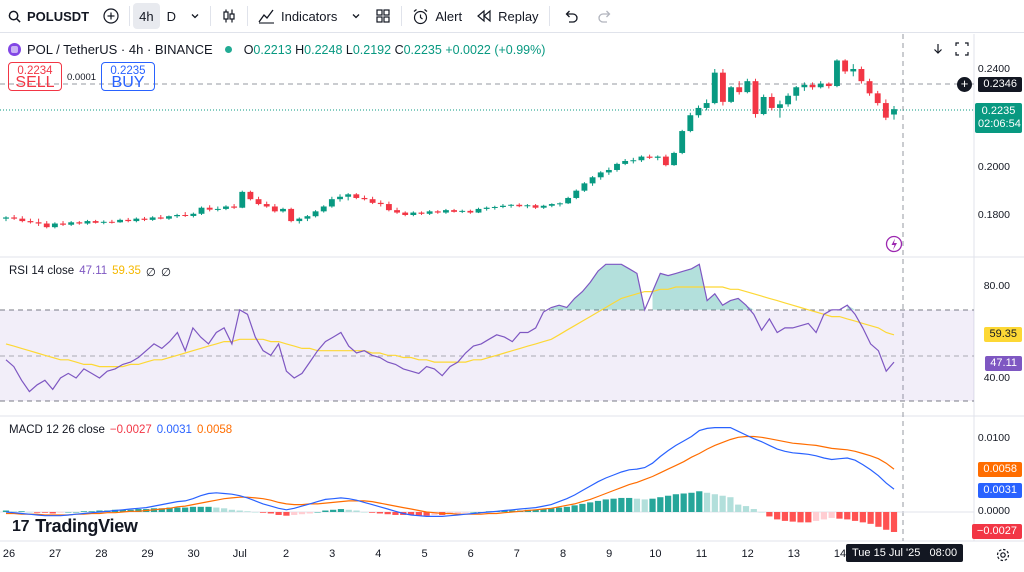  I want to click on chart-type-button, so click(229, 16).